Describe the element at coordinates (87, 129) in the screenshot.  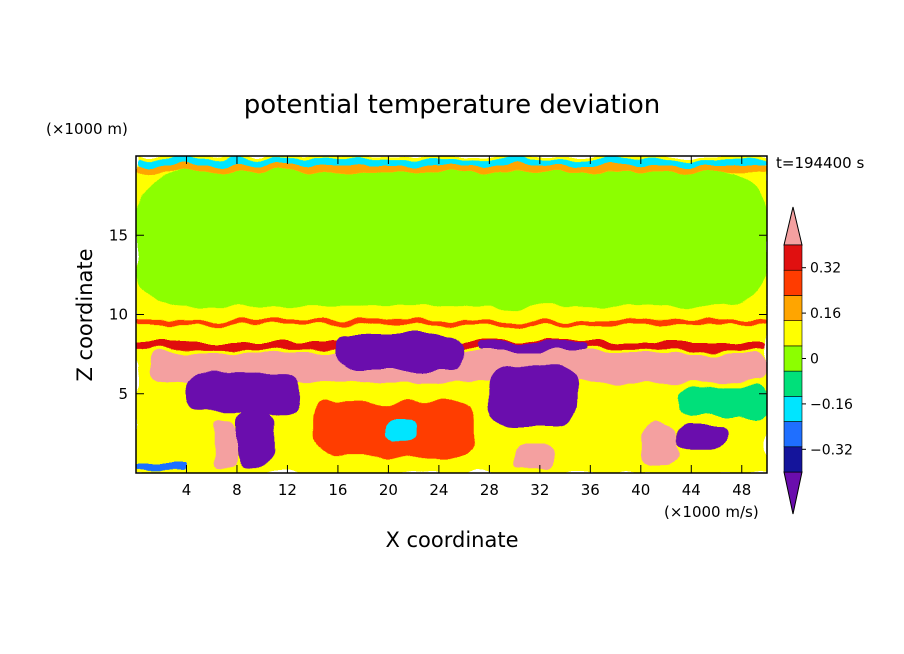
I see `y-unit-label: (×1000 m)` at that location.